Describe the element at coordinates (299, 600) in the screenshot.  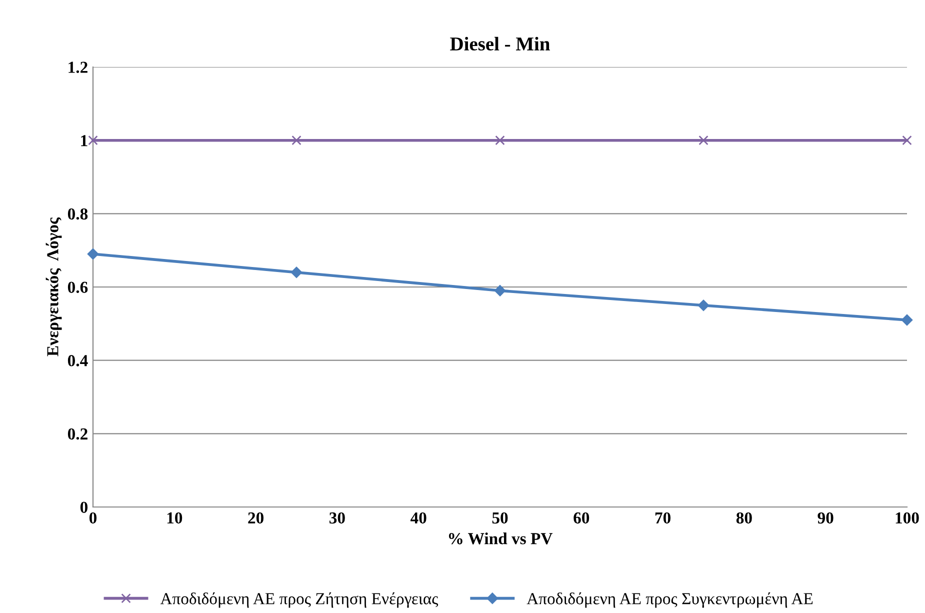
I see `legend-label: Αποδιδόμενη ΑΕ προς Ζήτηση Ενέργειας` at that location.